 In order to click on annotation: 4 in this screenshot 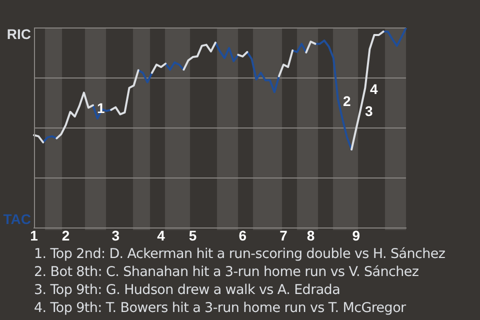, I will do `click(374, 89)`.